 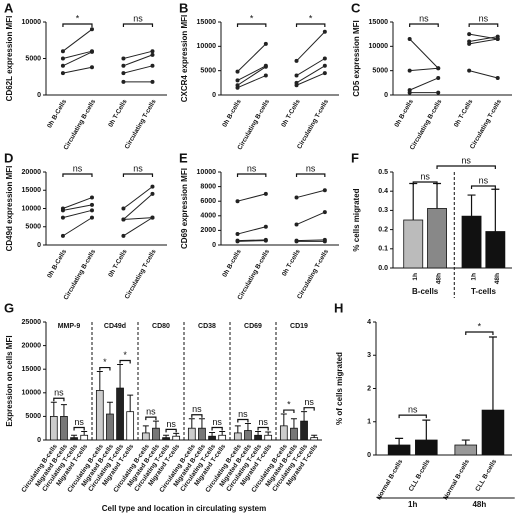 I want to click on group-label: T-cells, so click(x=483, y=291).